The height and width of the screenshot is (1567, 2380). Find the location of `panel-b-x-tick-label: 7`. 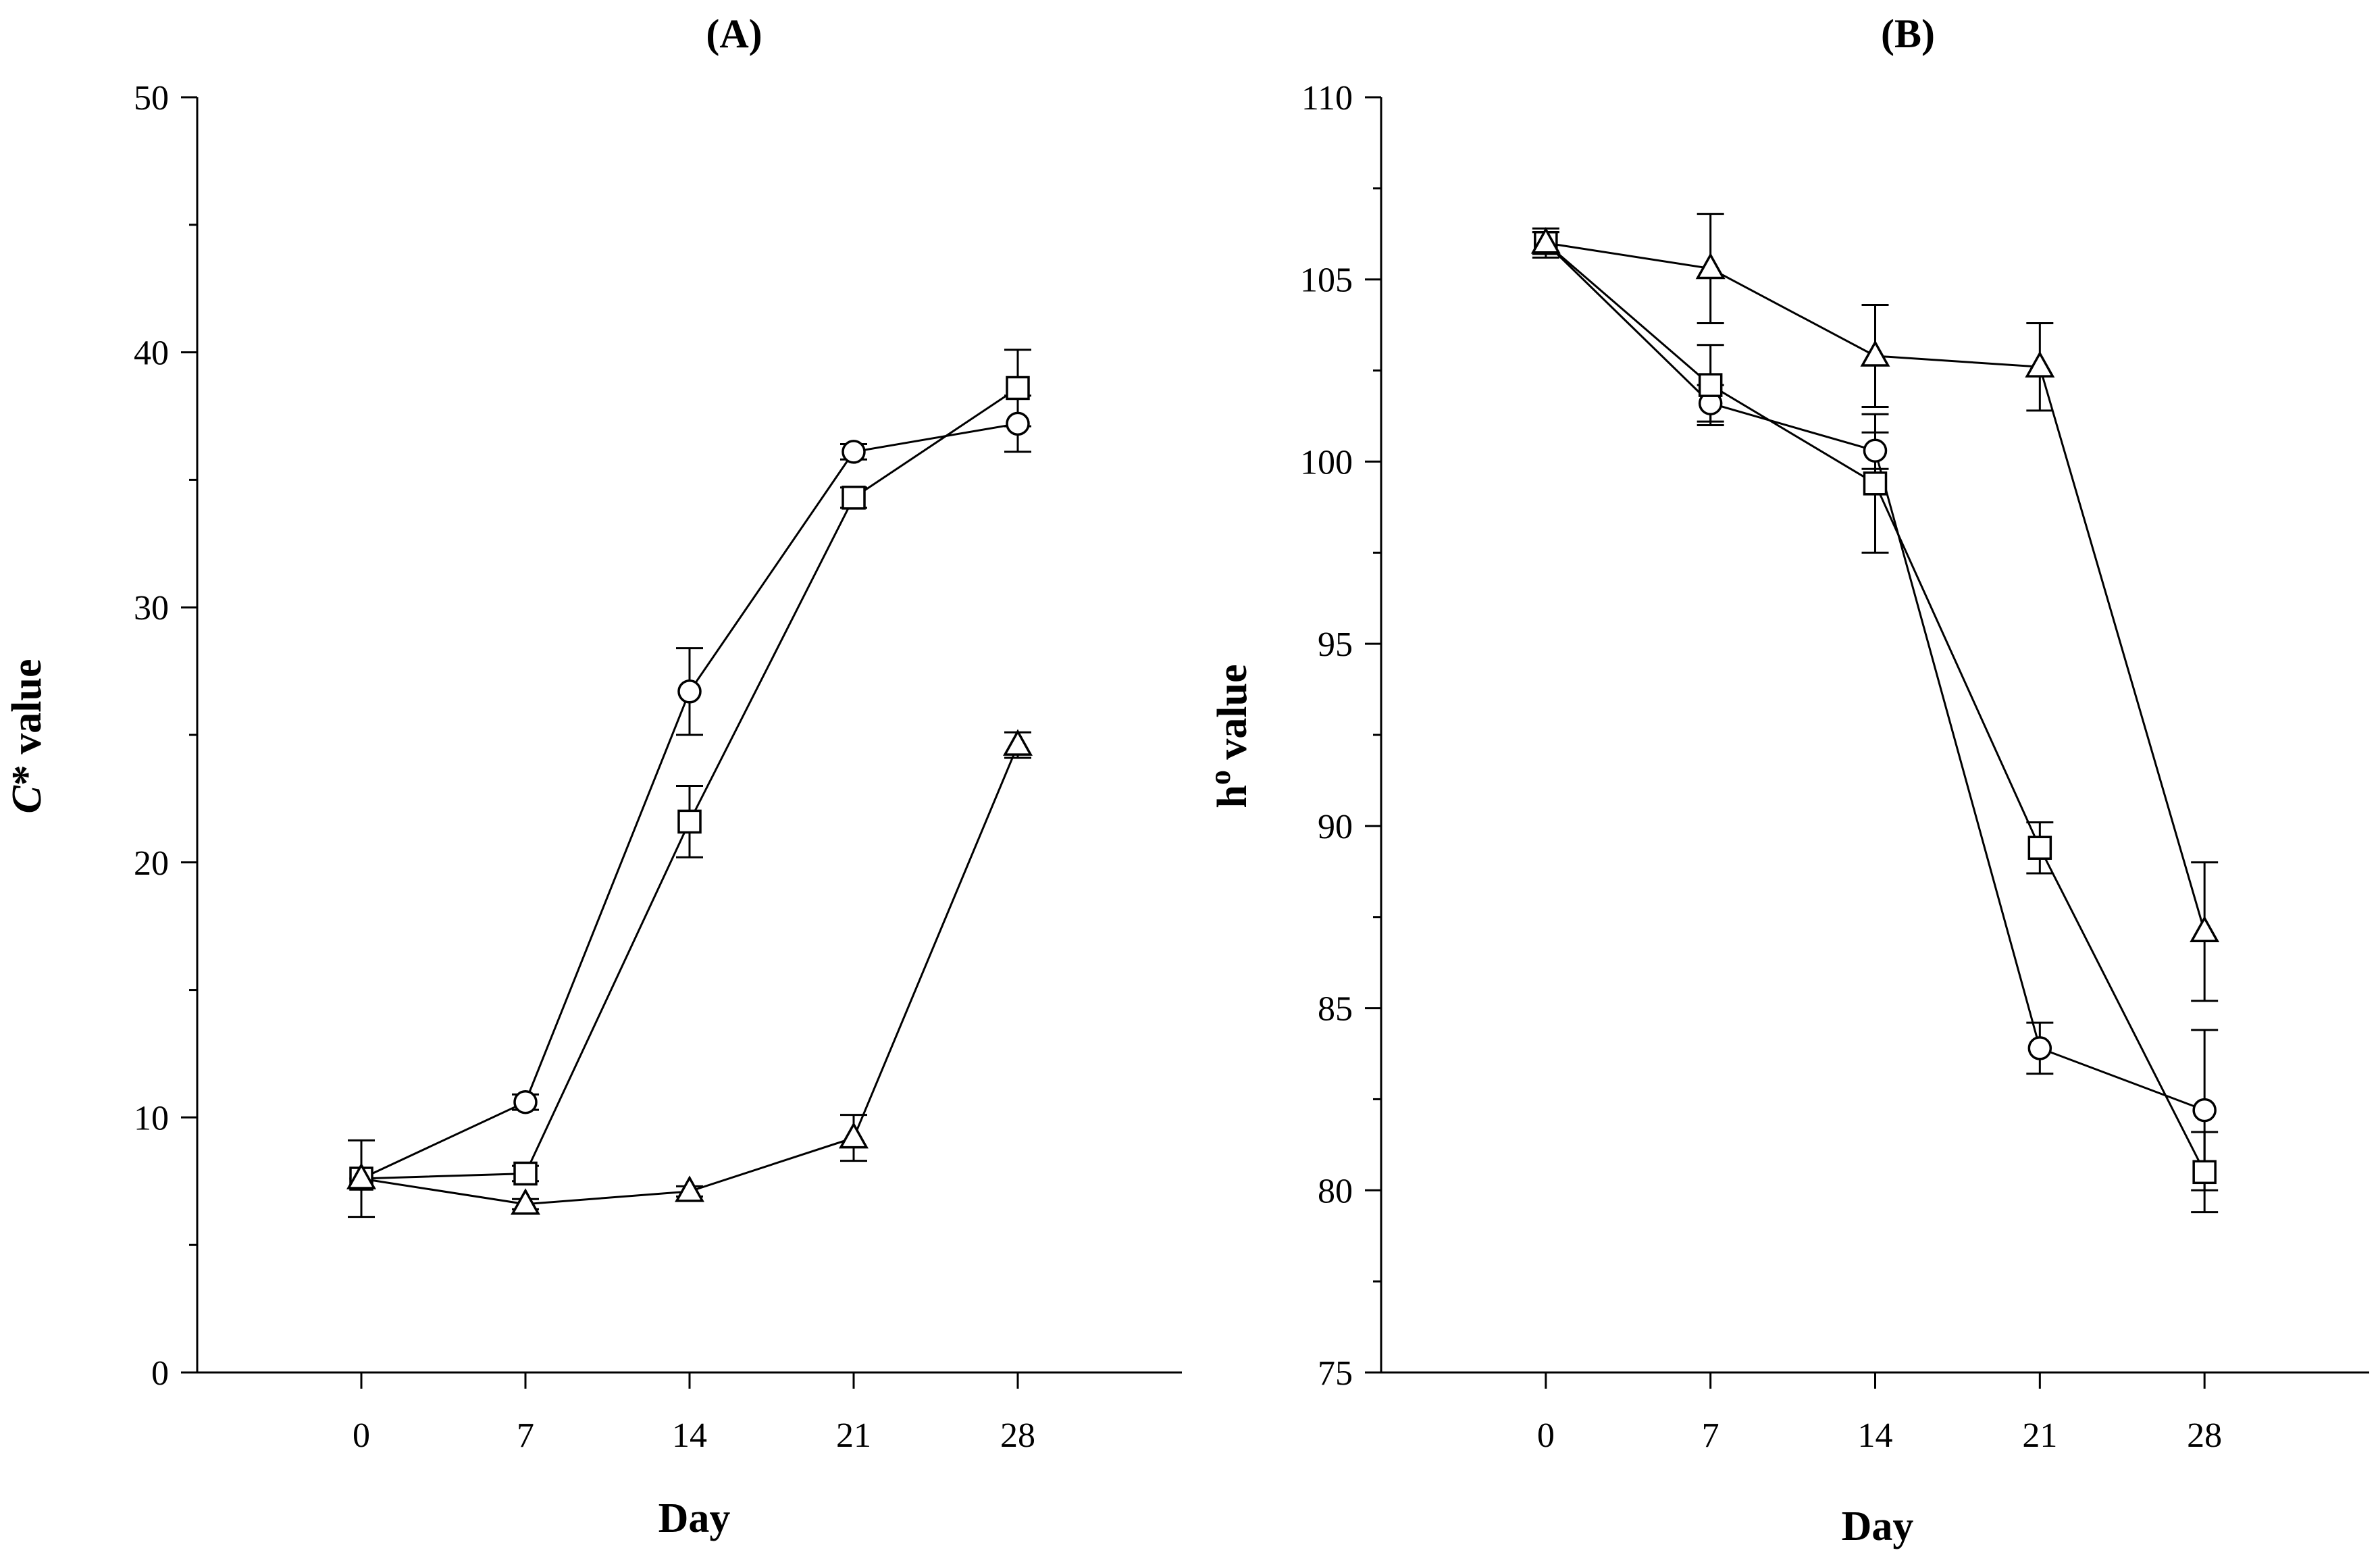

panel-b-x-tick-label: 7 is located at coordinates (1710, 1435).